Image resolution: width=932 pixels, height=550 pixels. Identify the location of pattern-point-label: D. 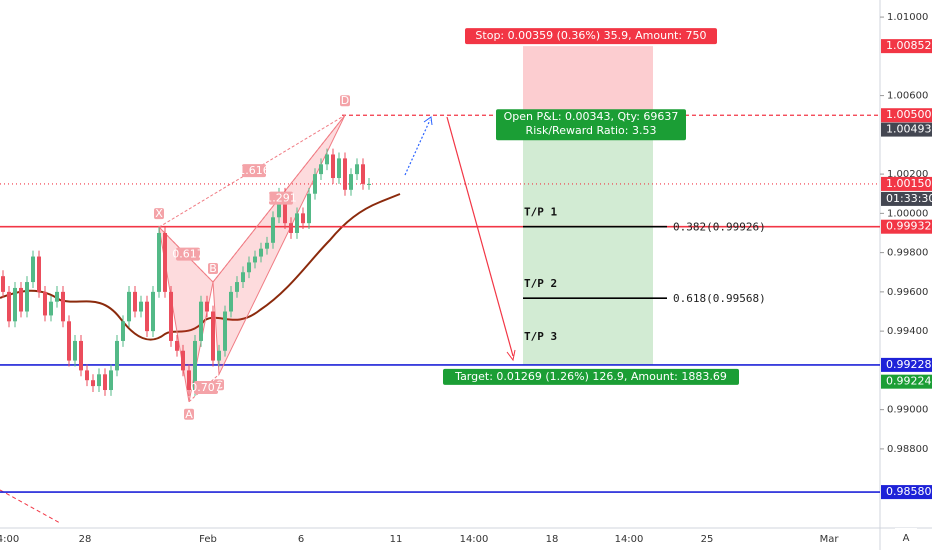
(345, 100).